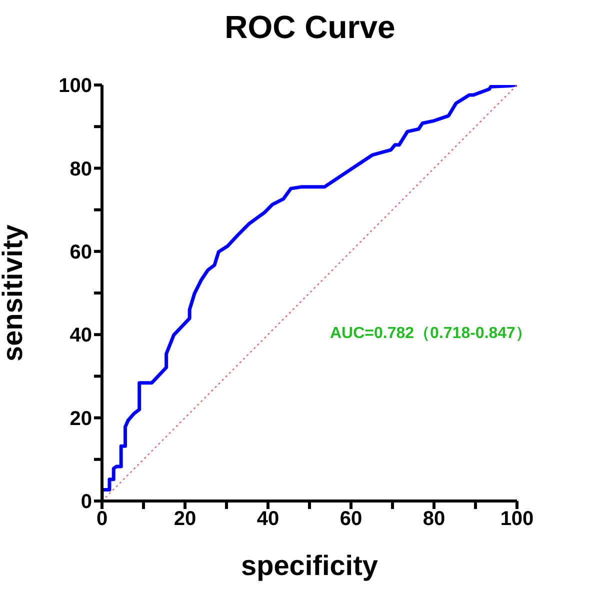 The image size is (600, 597). Describe the element at coordinates (431, 333) in the screenshot. I see `annotation: AUC=0.782（0.718-0.847）` at that location.